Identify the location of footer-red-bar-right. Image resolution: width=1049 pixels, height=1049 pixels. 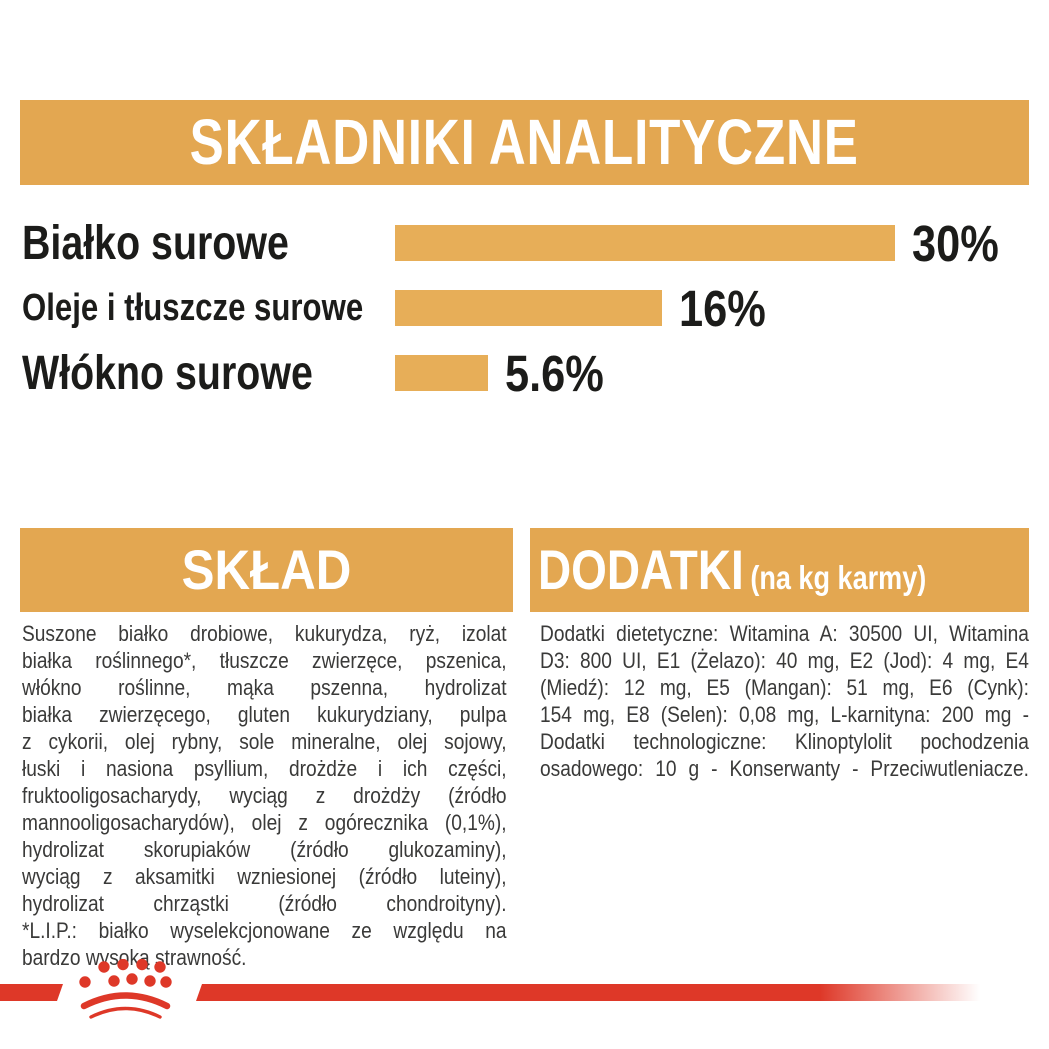
(596, 992).